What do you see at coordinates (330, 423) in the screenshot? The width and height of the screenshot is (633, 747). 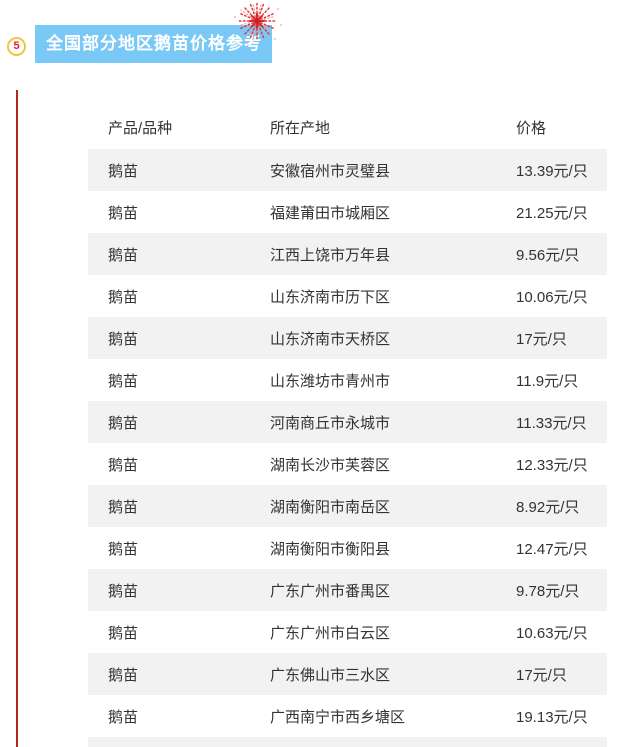 I see `origin-cell: 河南商丘市永城市` at bounding box center [330, 423].